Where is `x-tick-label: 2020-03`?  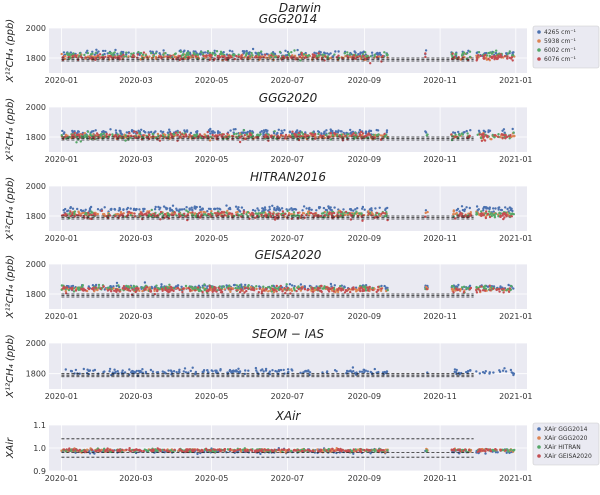 x-tick-label: 2020-03 is located at coordinates (135, 159).